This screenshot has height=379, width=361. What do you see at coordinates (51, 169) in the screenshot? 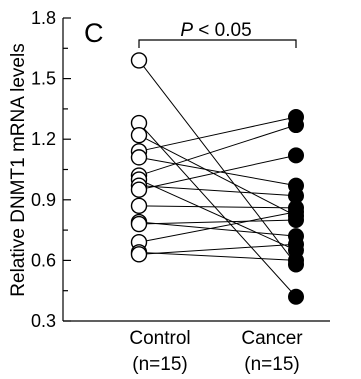
I see `y-ticks: 0.3 0.6 0.9 1.2 1.5 1.8` at bounding box center [51, 169].